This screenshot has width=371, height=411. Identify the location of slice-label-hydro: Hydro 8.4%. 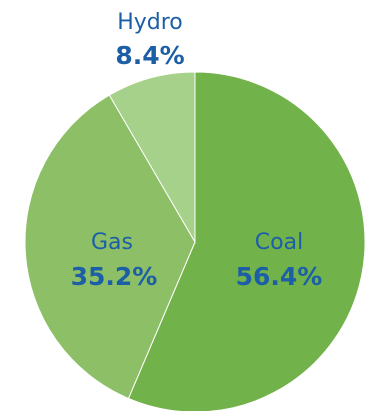
(149, 40).